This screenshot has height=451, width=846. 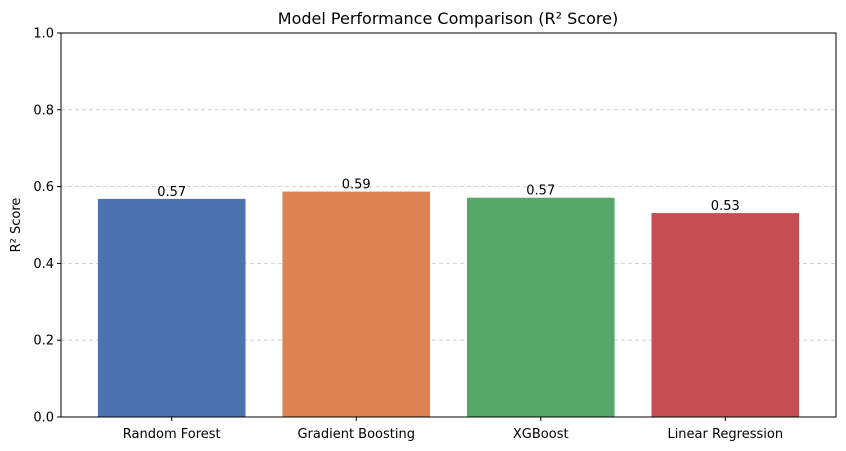 What do you see at coordinates (43, 341) in the screenshot?
I see `y-tick-label: 0.2` at bounding box center [43, 341].